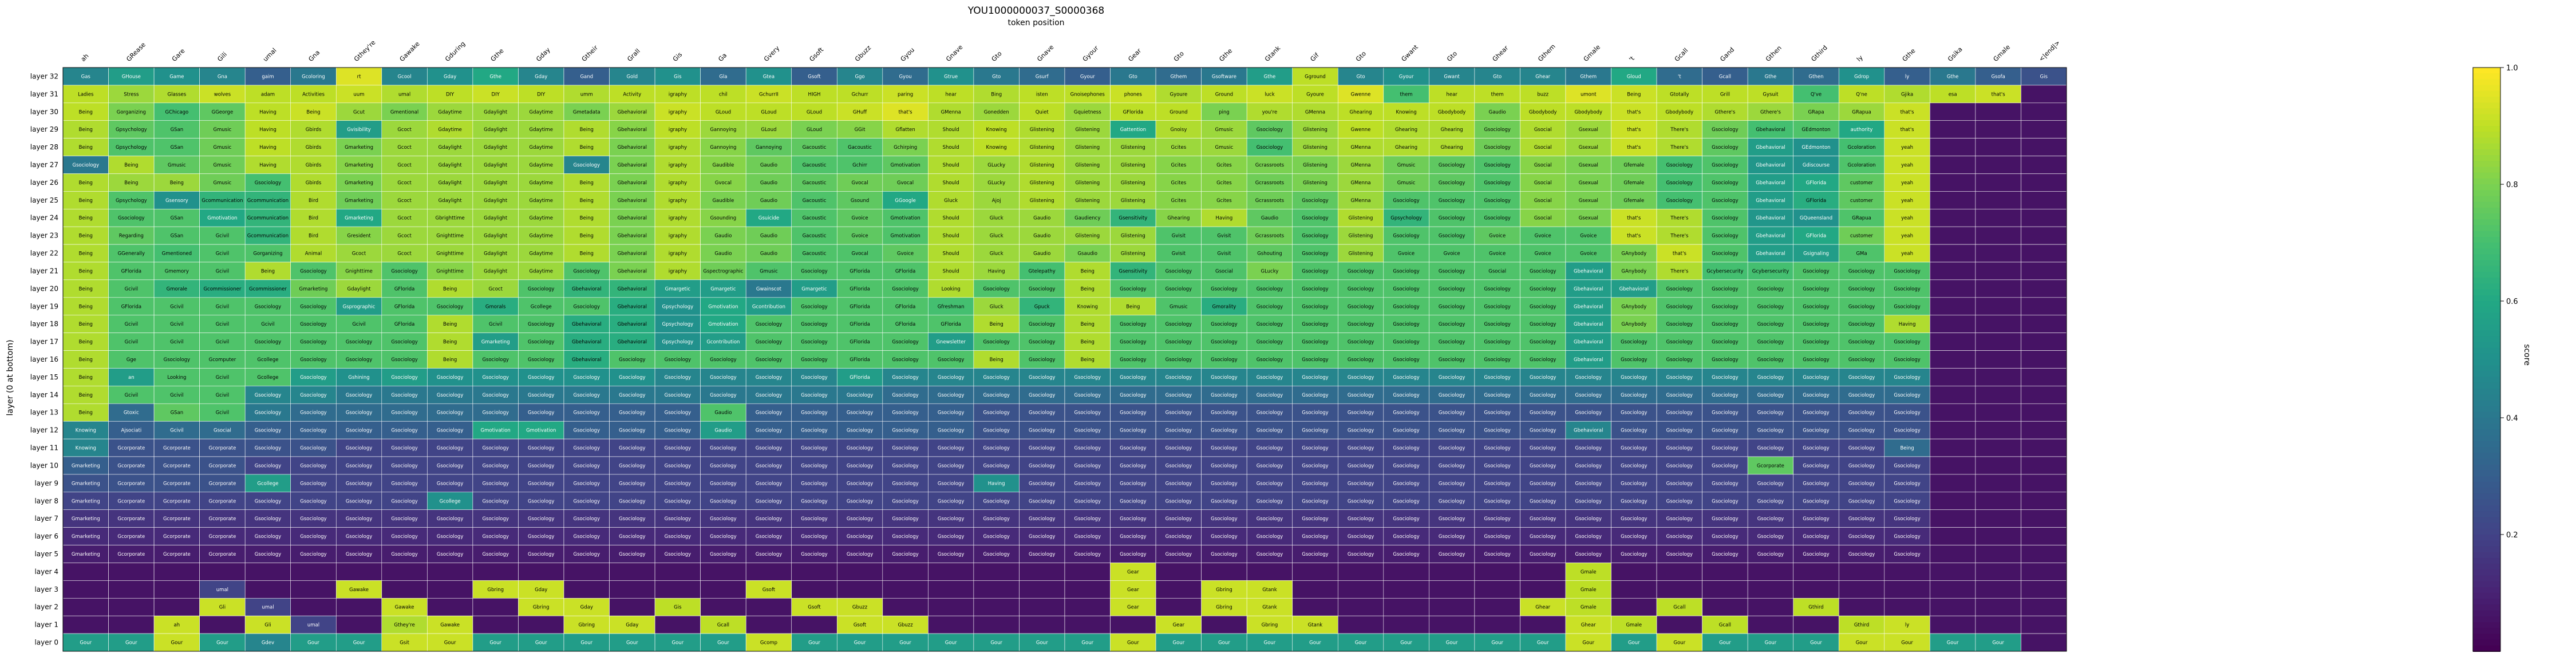 The image size is (2576, 661). Describe the element at coordinates (1725, 77) in the screenshot. I see `cell-label: Gcall` at that location.